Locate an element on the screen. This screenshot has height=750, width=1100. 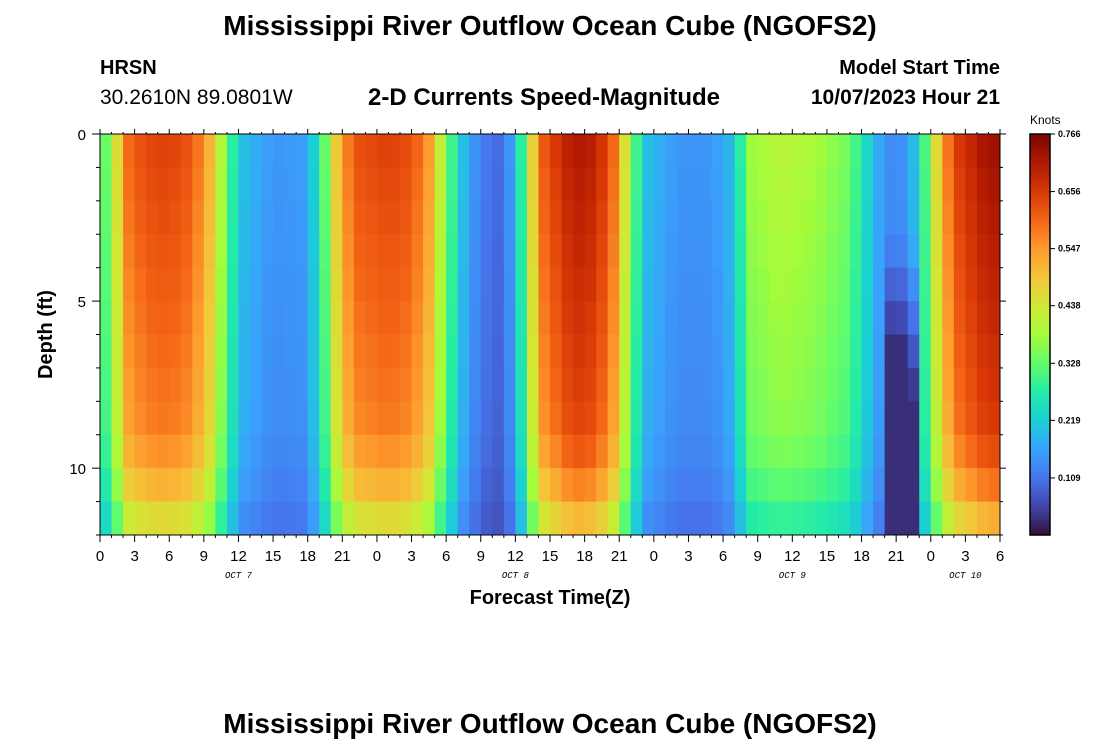
x-tick-label: 3 is located at coordinates (688, 556).